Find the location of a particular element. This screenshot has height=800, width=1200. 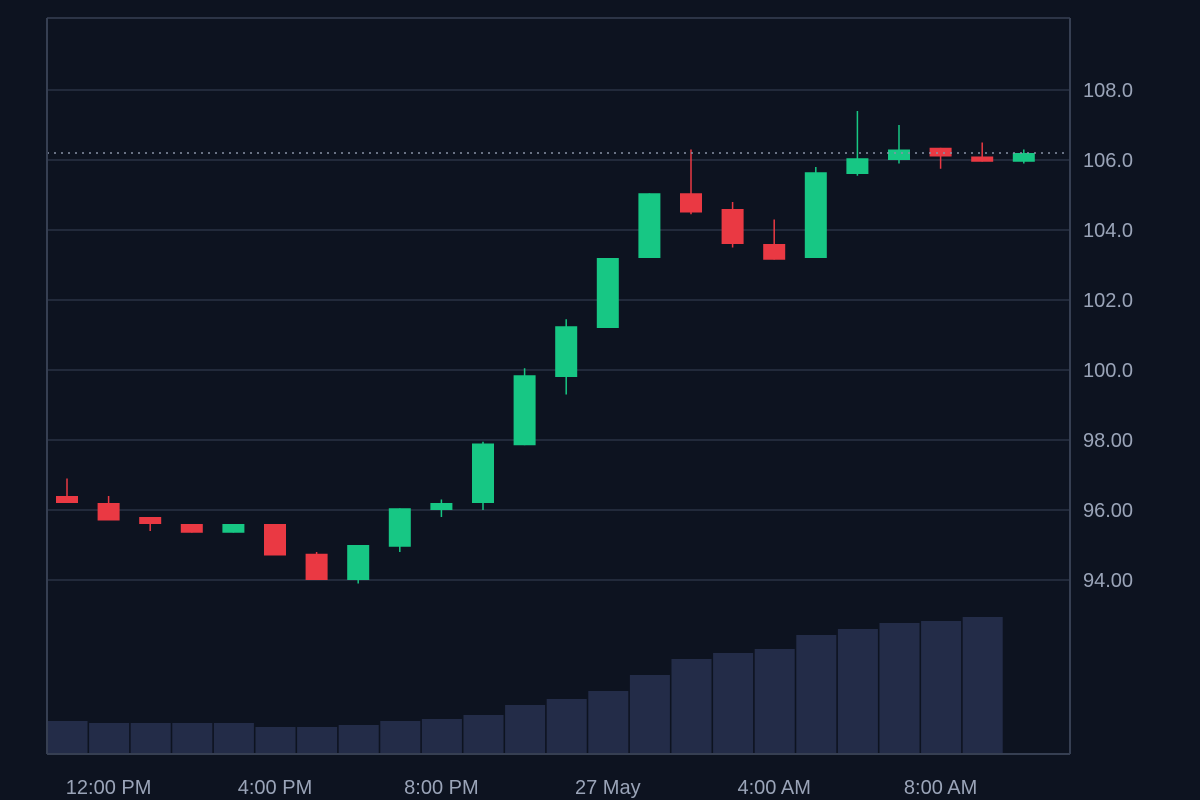

x-tick-label: 27 May is located at coordinates (608, 788).